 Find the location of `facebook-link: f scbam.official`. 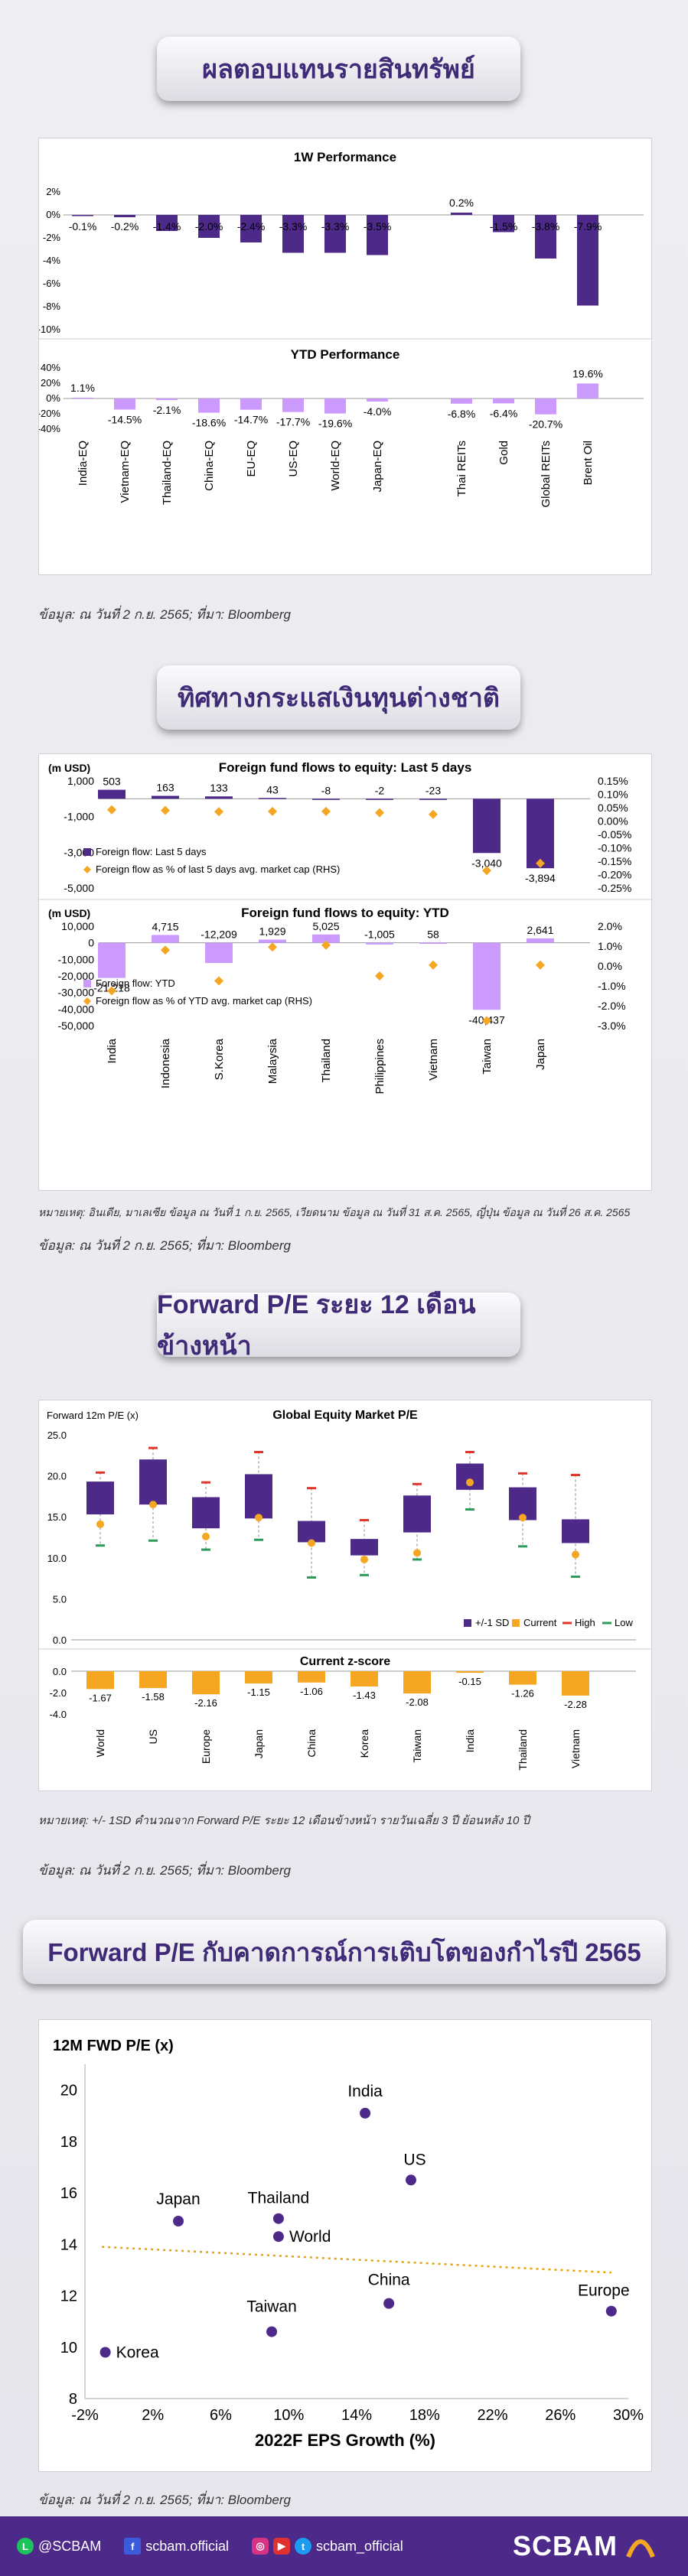

facebook-link: f scbam.official is located at coordinates (176, 2546).